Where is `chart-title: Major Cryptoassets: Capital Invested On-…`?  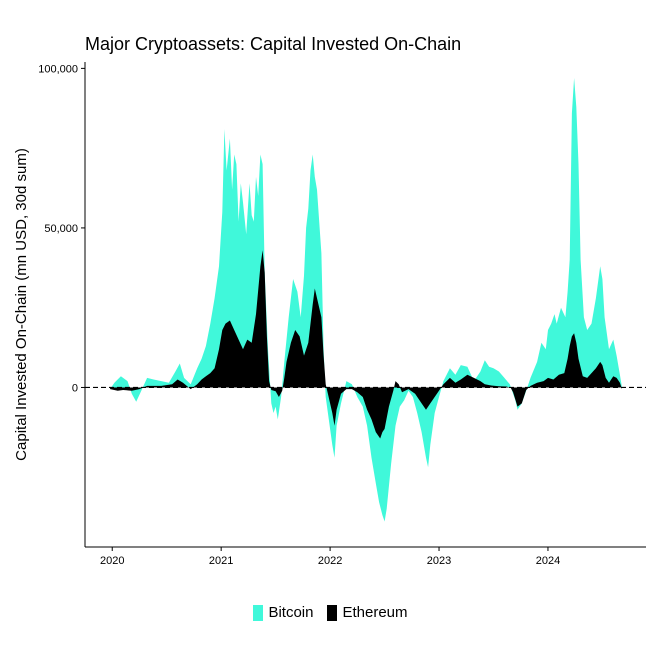
chart-title: Major Cryptoassets: Capital Invested On-… is located at coordinates (273, 44).